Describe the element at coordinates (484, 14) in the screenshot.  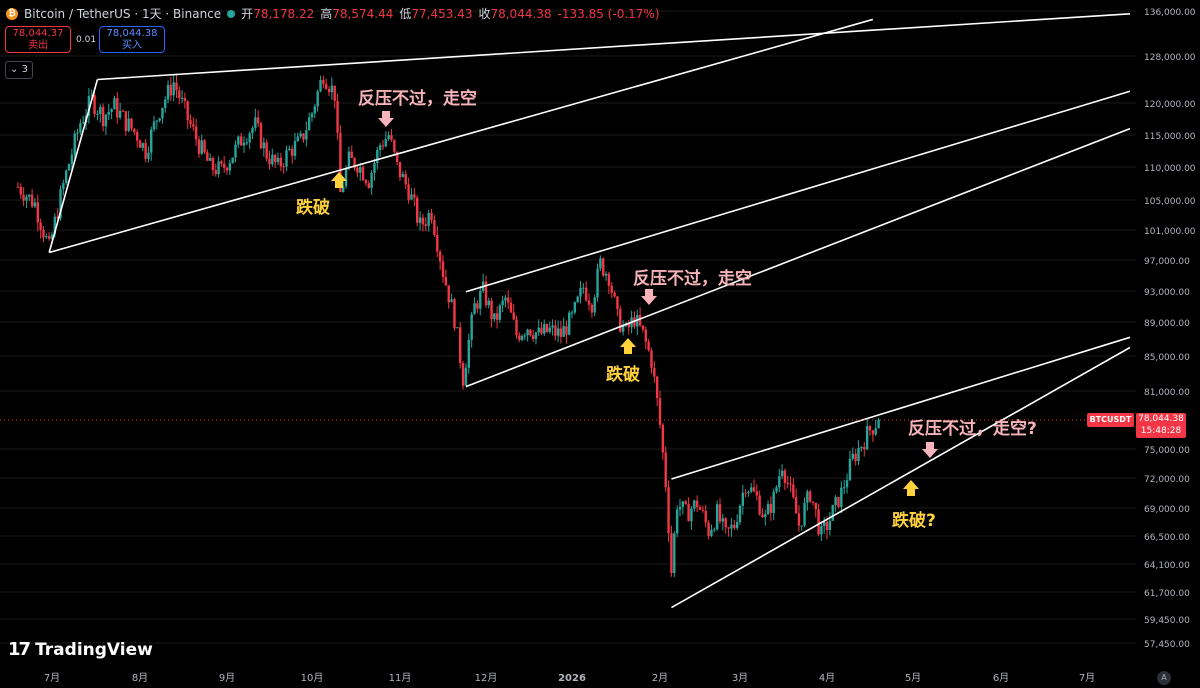
I see `close-label: 收` at that location.